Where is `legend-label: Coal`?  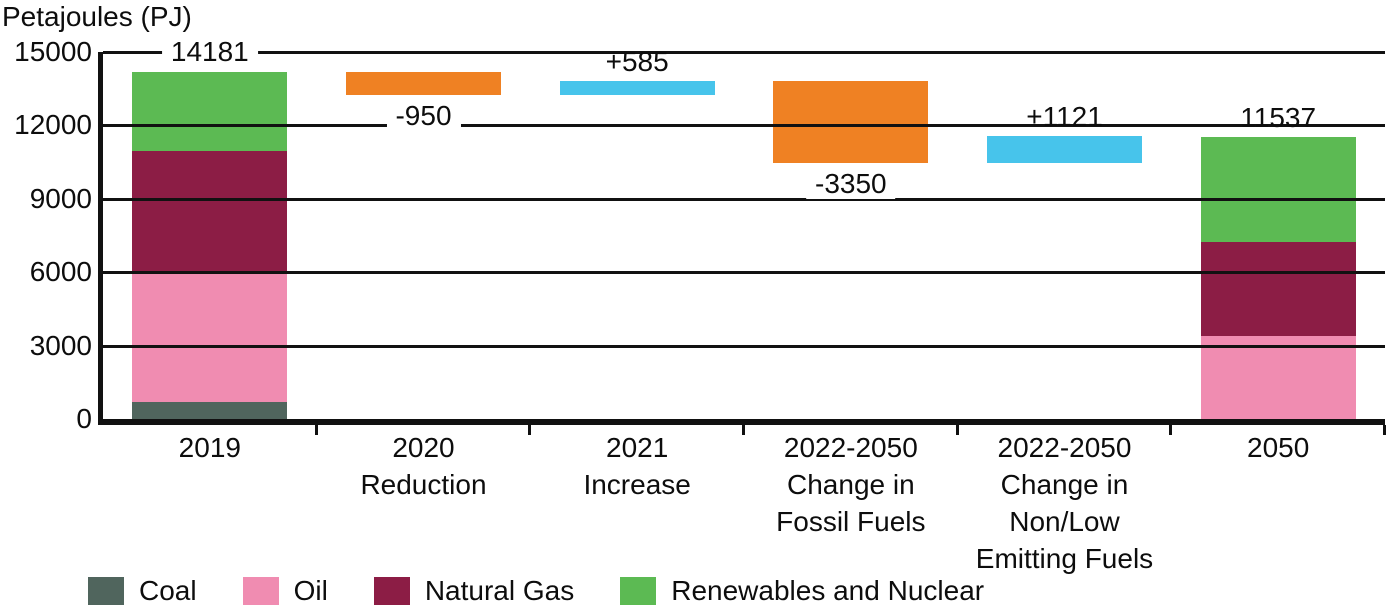
legend-label: Coal is located at coordinates (168, 590).